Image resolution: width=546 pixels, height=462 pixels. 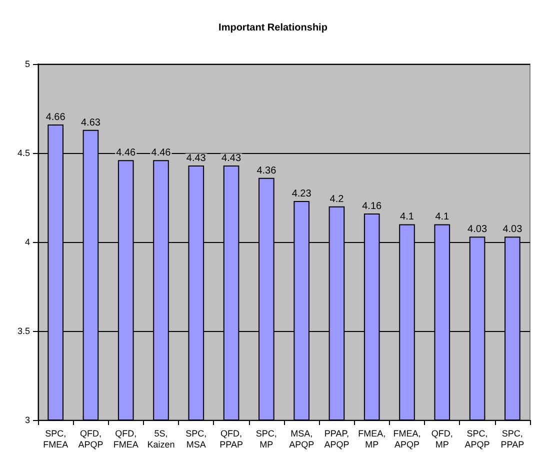 What do you see at coordinates (273, 28) in the screenshot?
I see `chart-title: Important Relationship` at bounding box center [273, 28].